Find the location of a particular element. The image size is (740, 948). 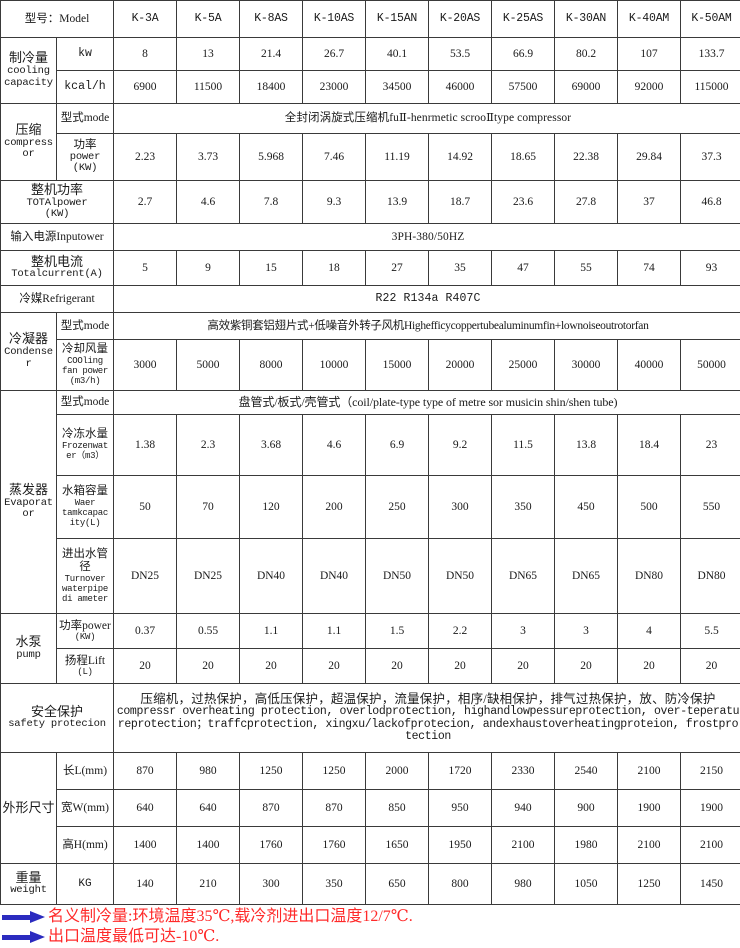

data-cell: 1.1 is located at coordinates (271, 631).